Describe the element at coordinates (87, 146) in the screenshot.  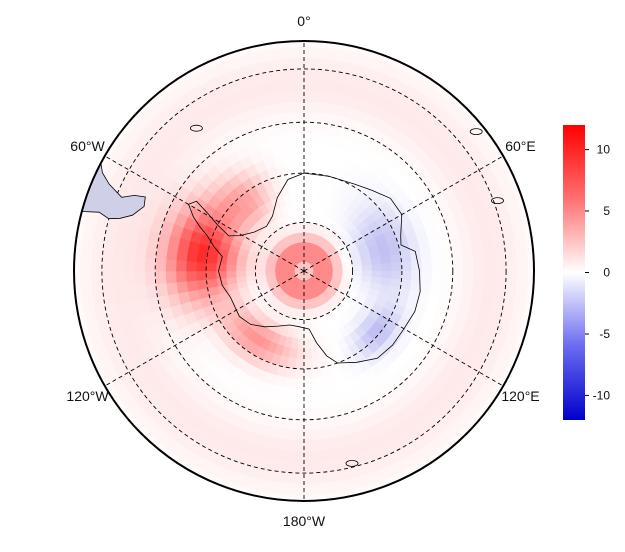
I see `meridian-label: 60°W` at that location.